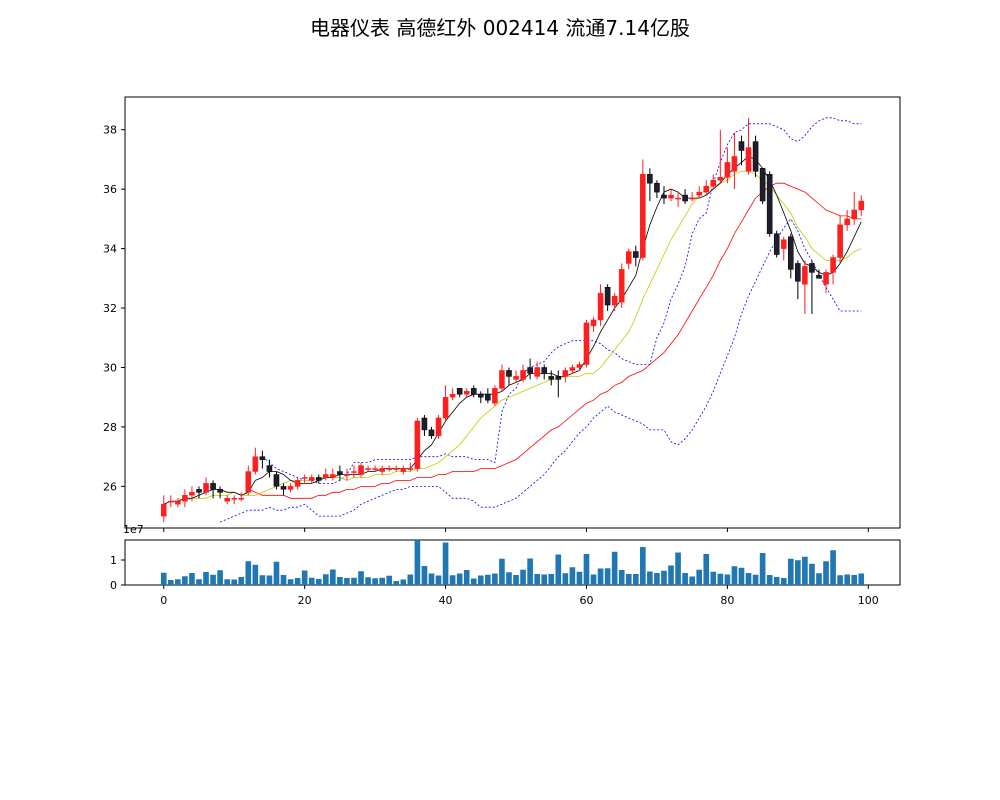  I want to click on price-y-tick-label: 36, so click(110, 189).